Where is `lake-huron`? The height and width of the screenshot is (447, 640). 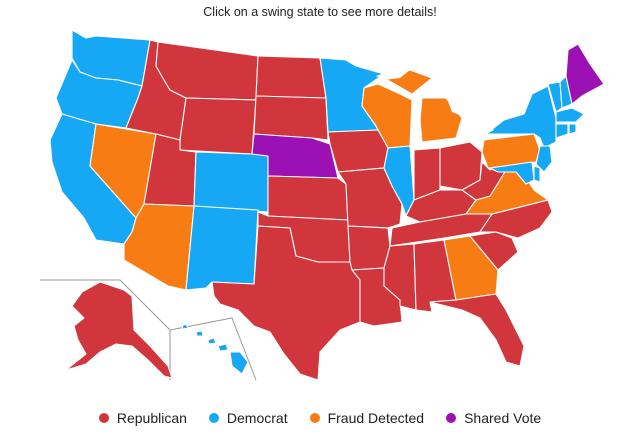
lake-huron is located at coordinates (454, 106).